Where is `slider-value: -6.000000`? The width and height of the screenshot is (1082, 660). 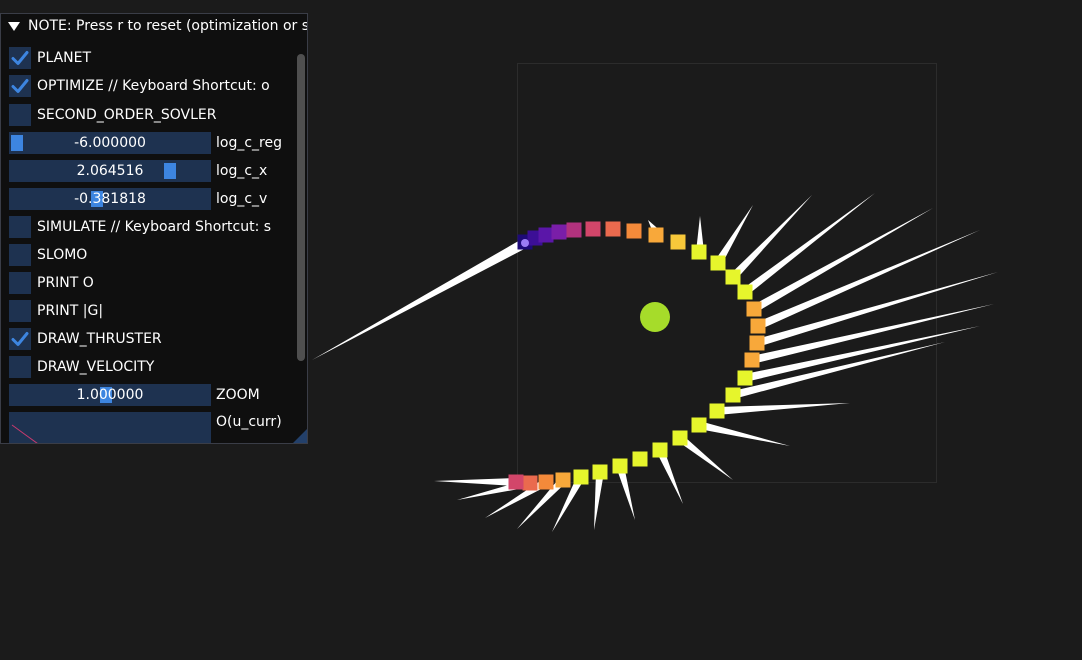
slider-value: -6.000000 is located at coordinates (110, 143).